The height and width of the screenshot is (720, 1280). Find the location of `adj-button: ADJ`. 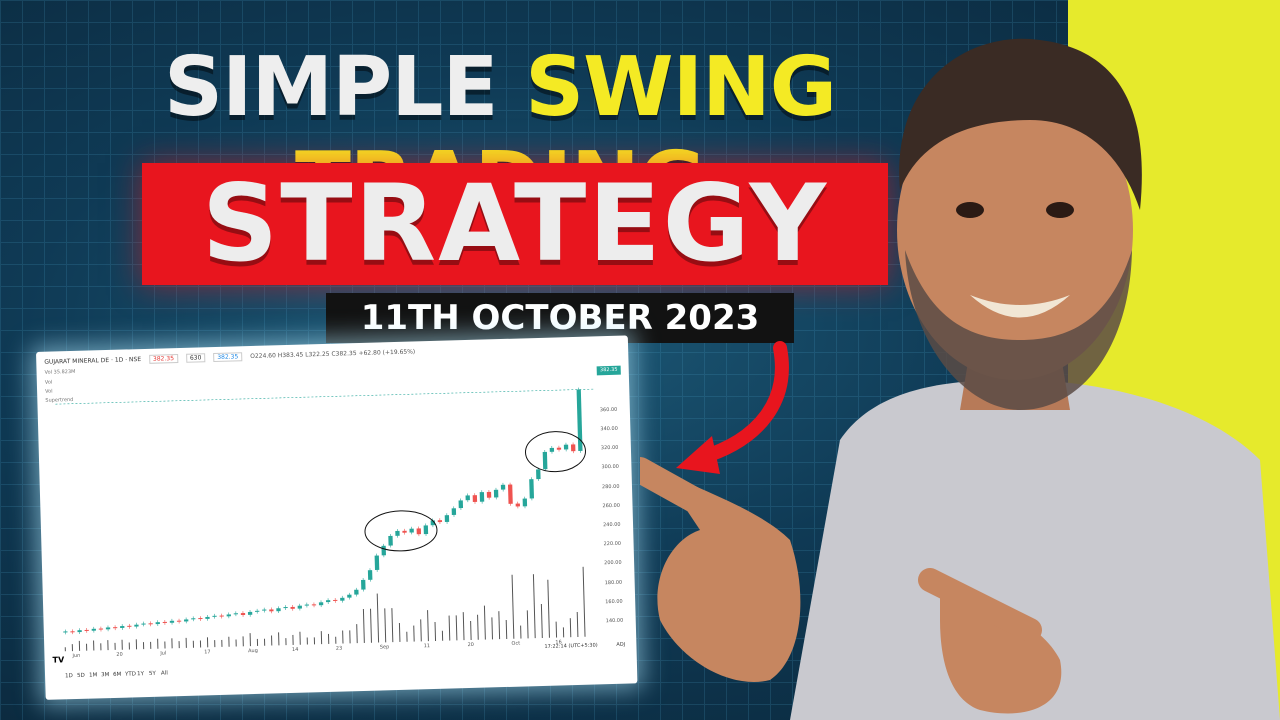

adj-button: ADJ is located at coordinates (621, 644).